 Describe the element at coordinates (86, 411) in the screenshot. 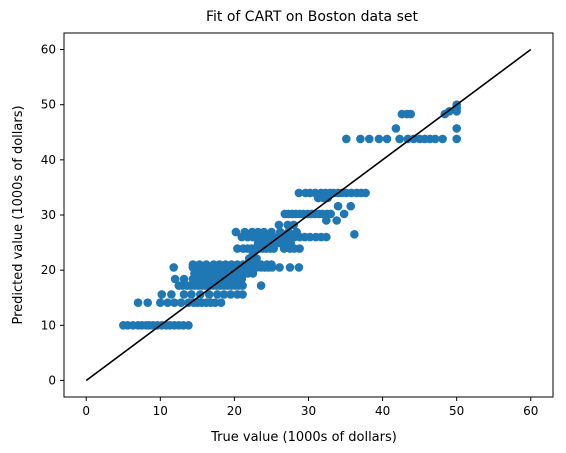

I see `x-tick-label: 0` at that location.